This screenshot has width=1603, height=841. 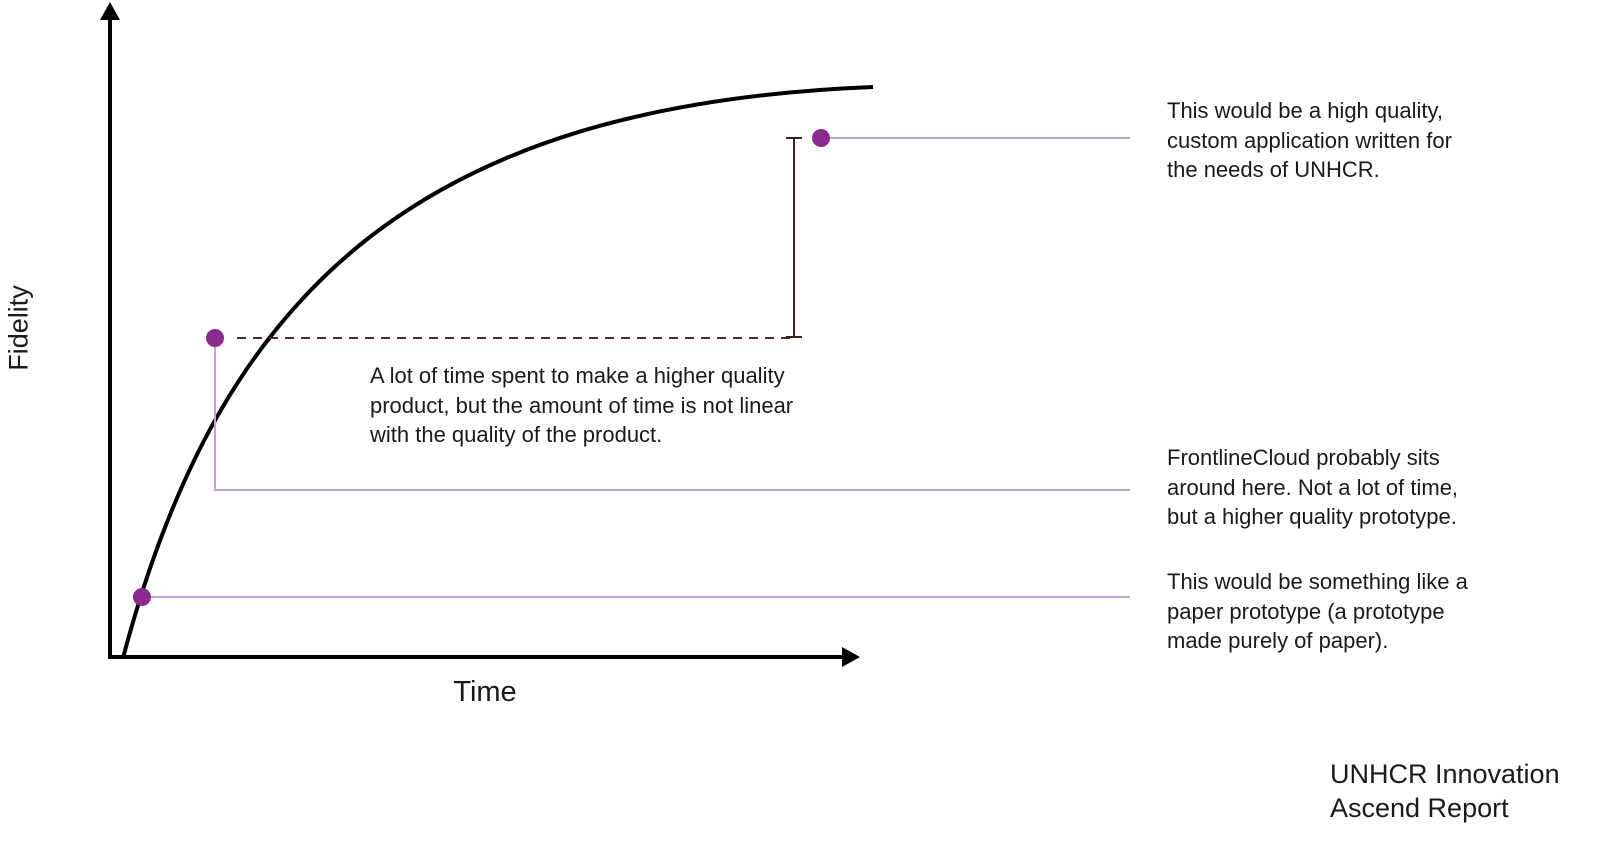 What do you see at coordinates (18, 328) in the screenshot?
I see `y-axis-label: Fidelity` at bounding box center [18, 328].